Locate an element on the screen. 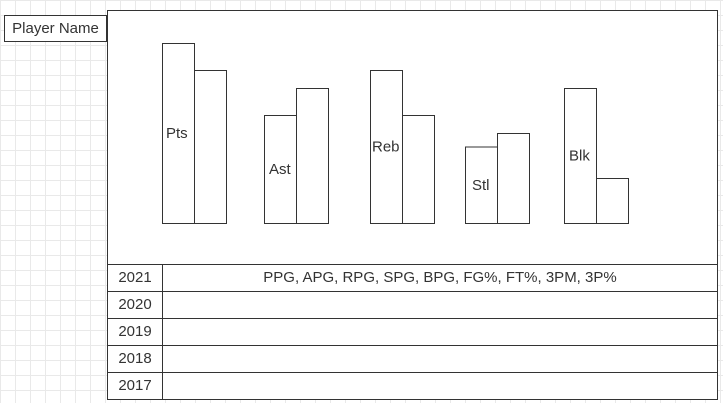 The image size is (723, 403). stat-label-ast: Ast is located at coordinates (280, 169).